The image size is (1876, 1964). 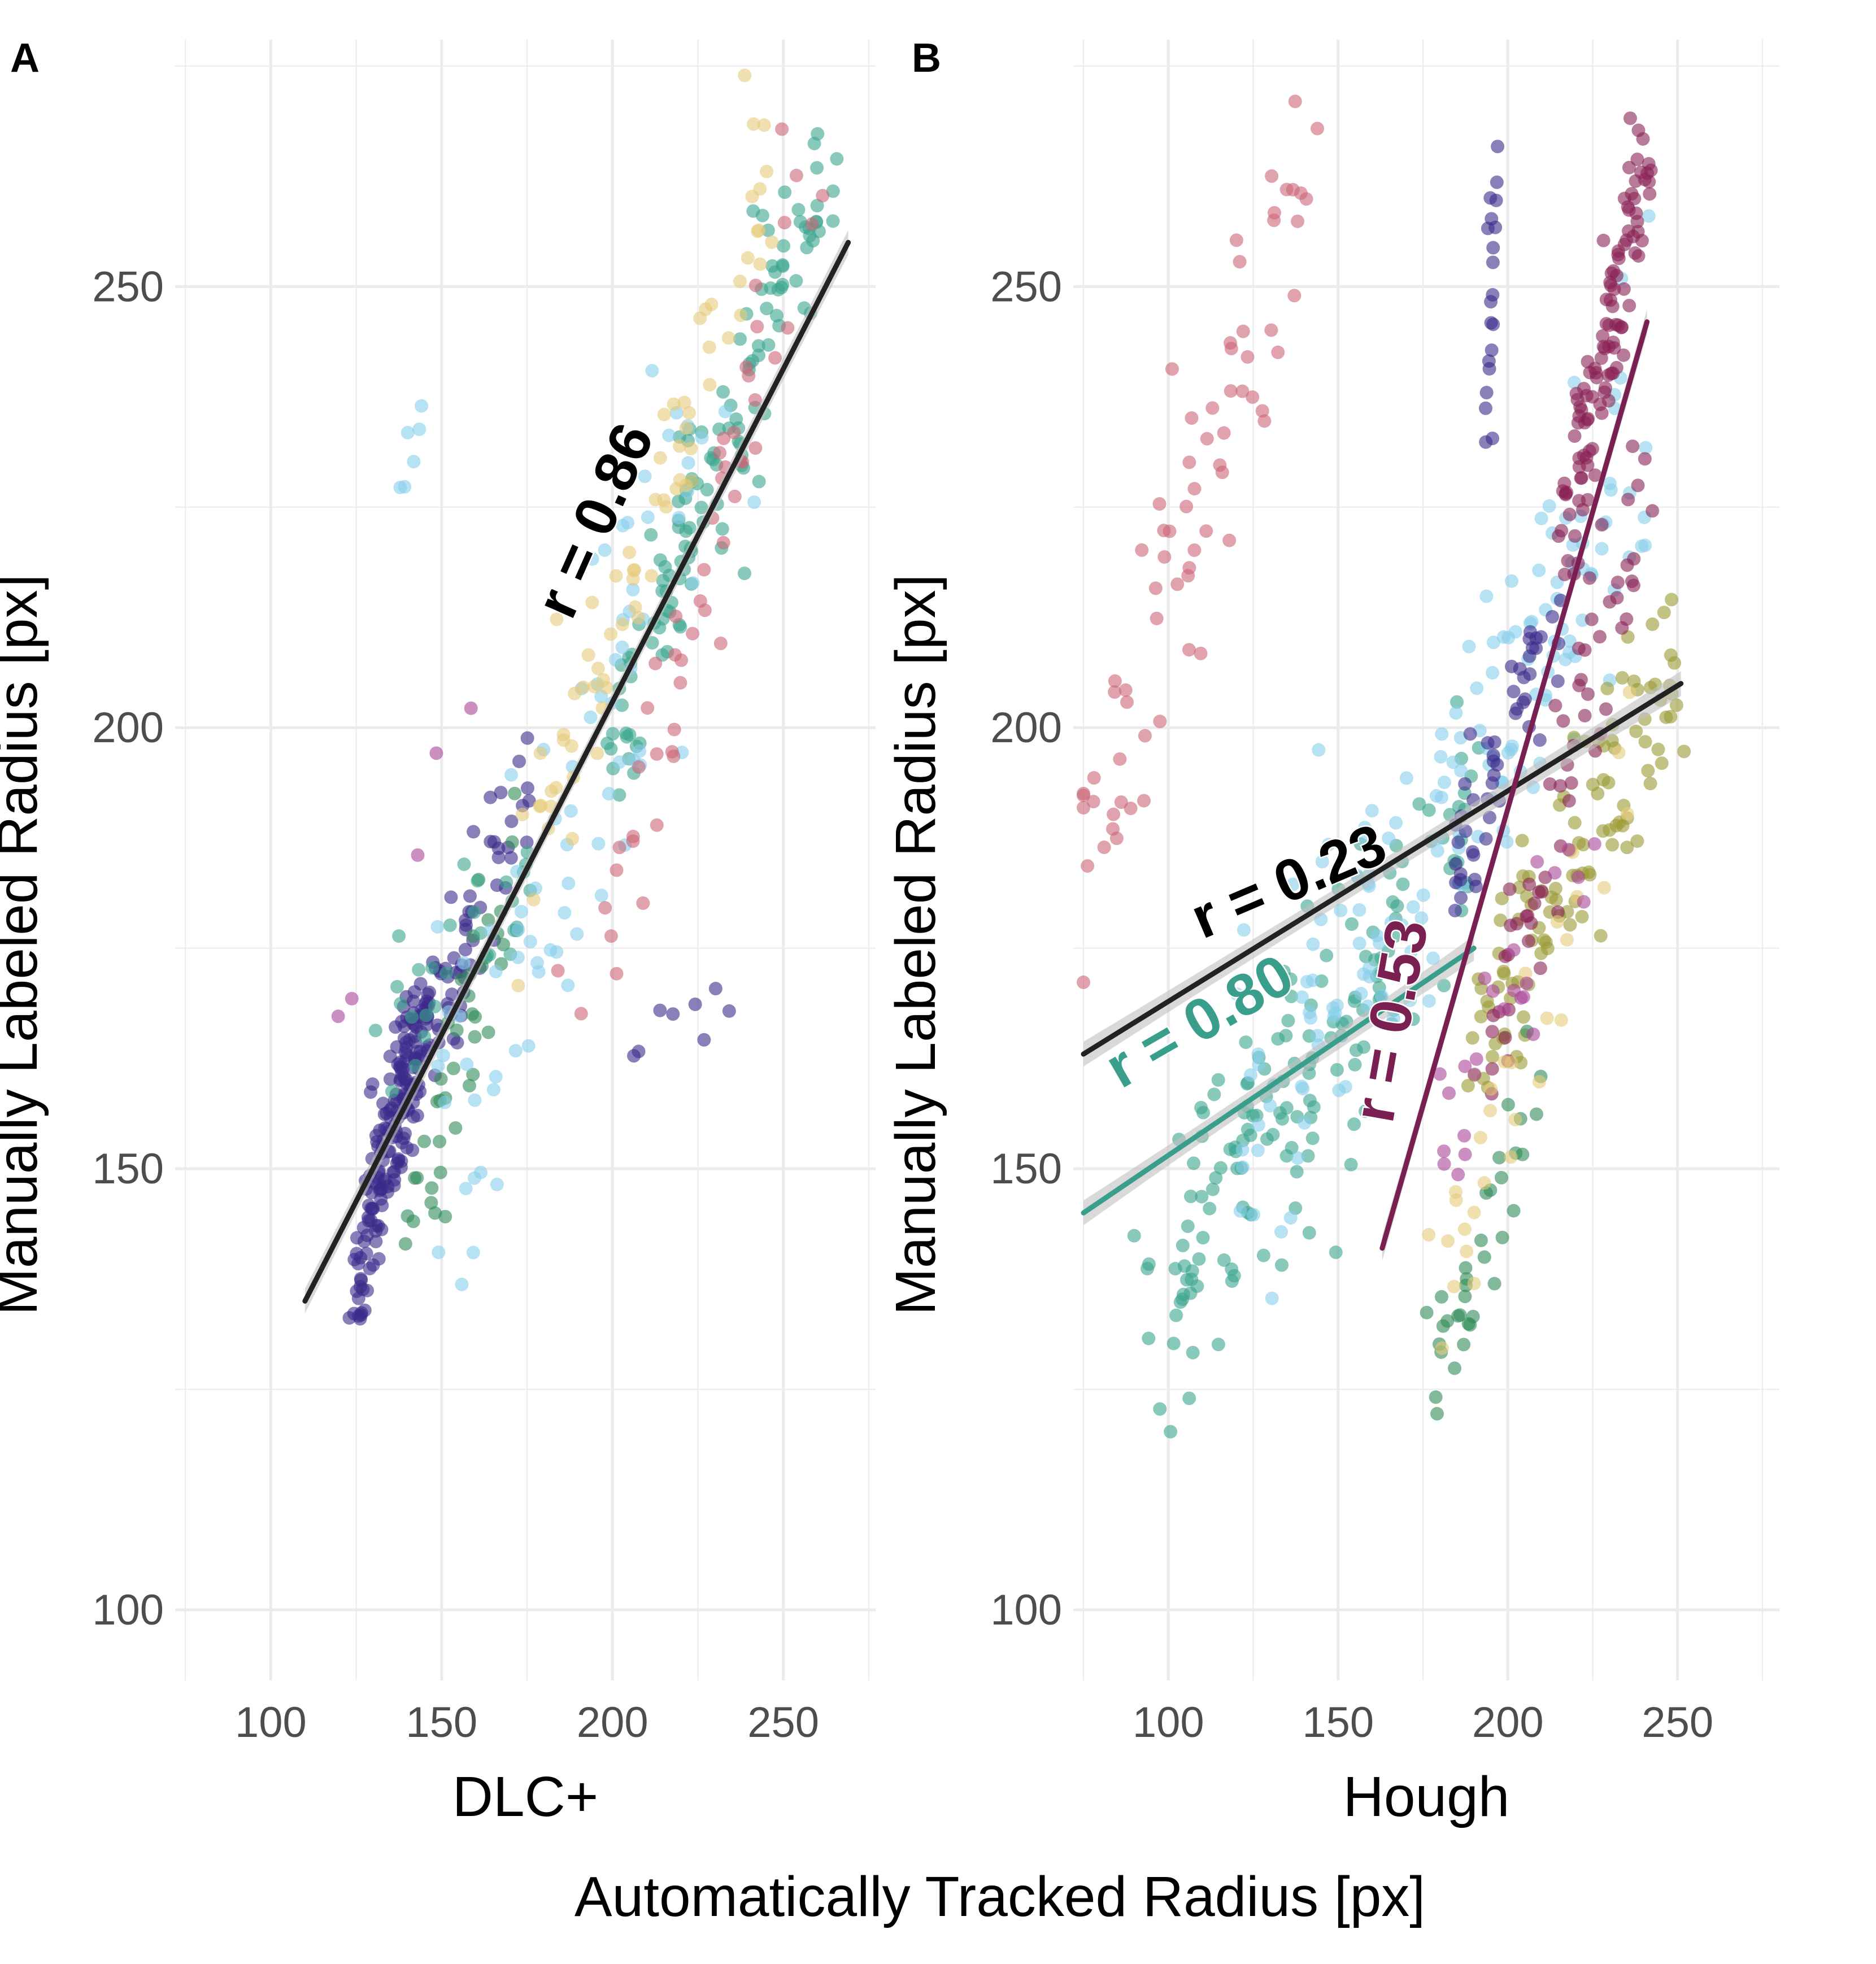 What do you see at coordinates (1168, 1723) in the screenshot?
I see `x-tick-label: 100` at bounding box center [1168, 1723].